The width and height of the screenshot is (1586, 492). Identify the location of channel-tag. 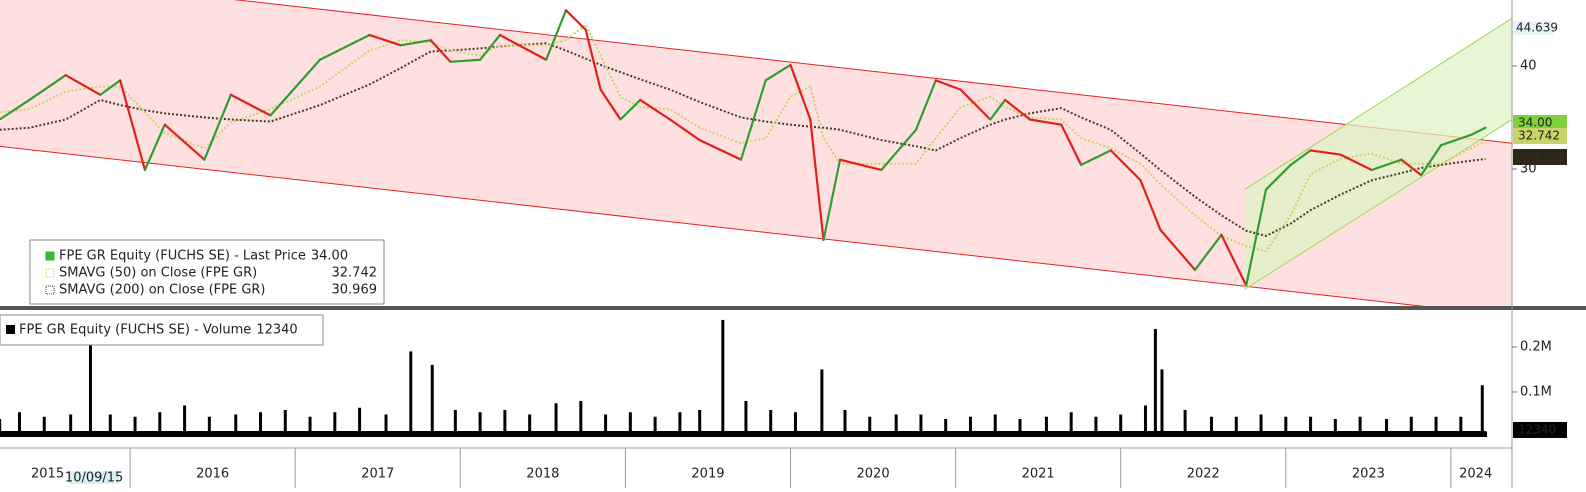
(1533, 28).